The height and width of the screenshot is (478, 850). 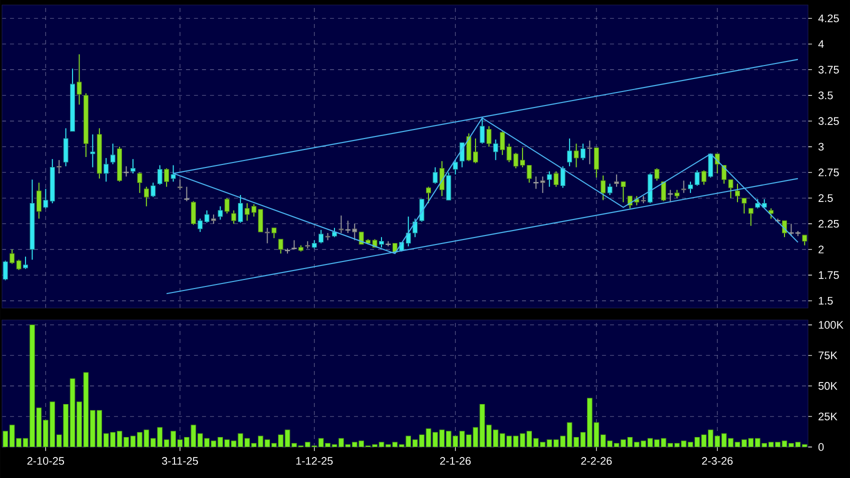 I want to click on x-tick-label: 2-10-25, so click(x=45, y=461).